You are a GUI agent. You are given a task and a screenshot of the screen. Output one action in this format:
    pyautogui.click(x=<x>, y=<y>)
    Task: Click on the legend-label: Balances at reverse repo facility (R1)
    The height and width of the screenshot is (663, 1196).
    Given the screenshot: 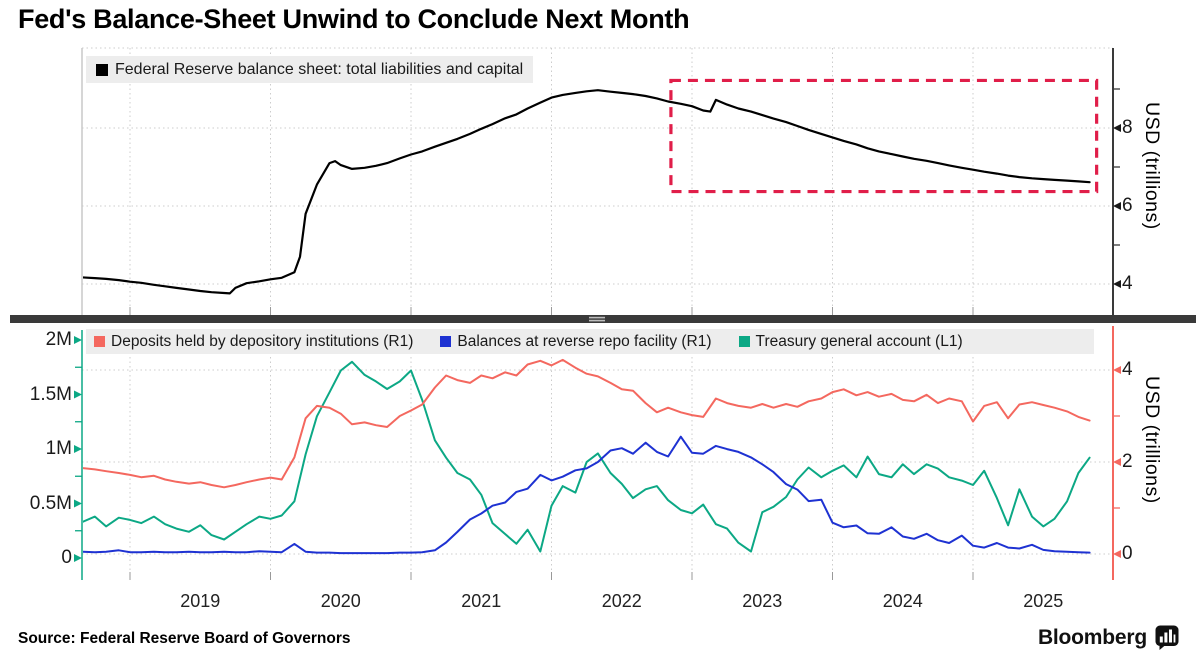 What is the action you would take?
    pyautogui.click(x=584, y=341)
    